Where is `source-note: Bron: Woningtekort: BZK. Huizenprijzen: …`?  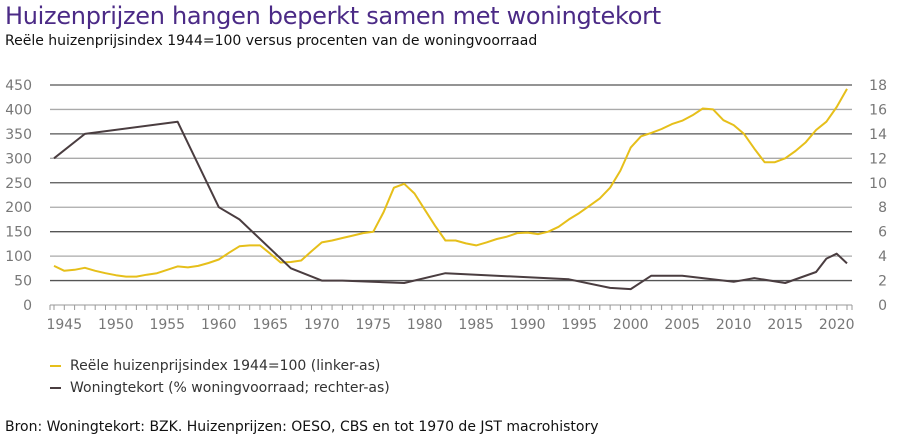 source-note: Bron: Woningtekort: BZK. Huizenprijzen: … is located at coordinates (302, 427).